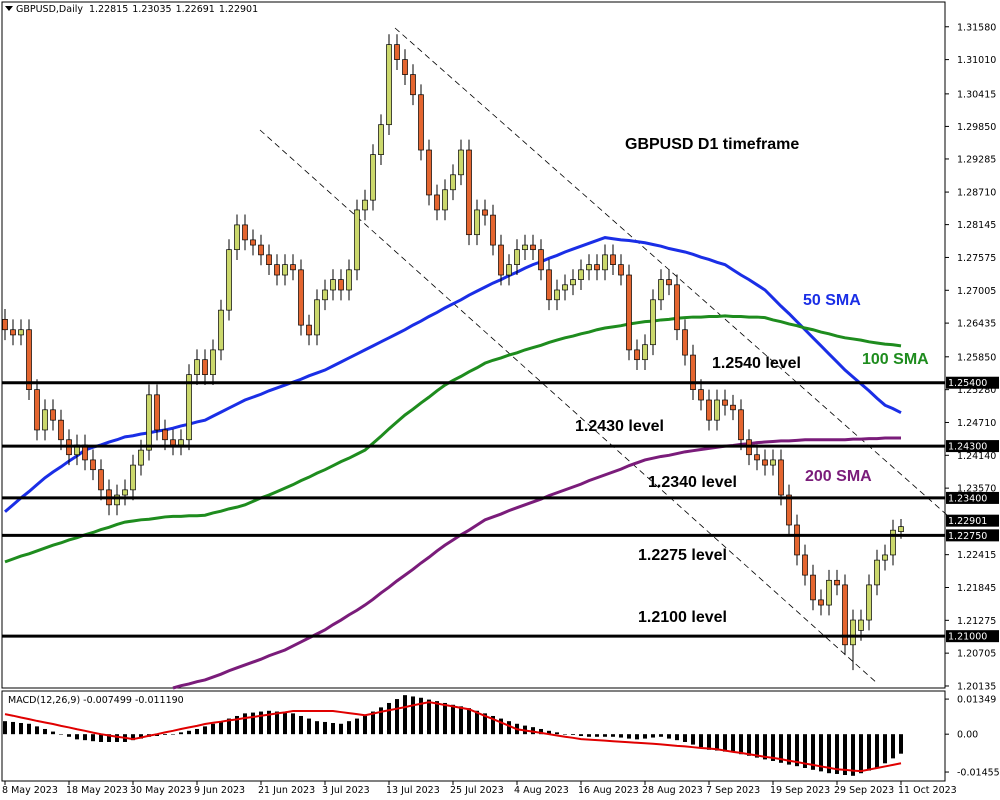 Image resolution: width=1000 pixels, height=800 pixels. Describe the element at coordinates (976, 489) in the screenshot. I see `y-tick-label: 1.23570` at that location.